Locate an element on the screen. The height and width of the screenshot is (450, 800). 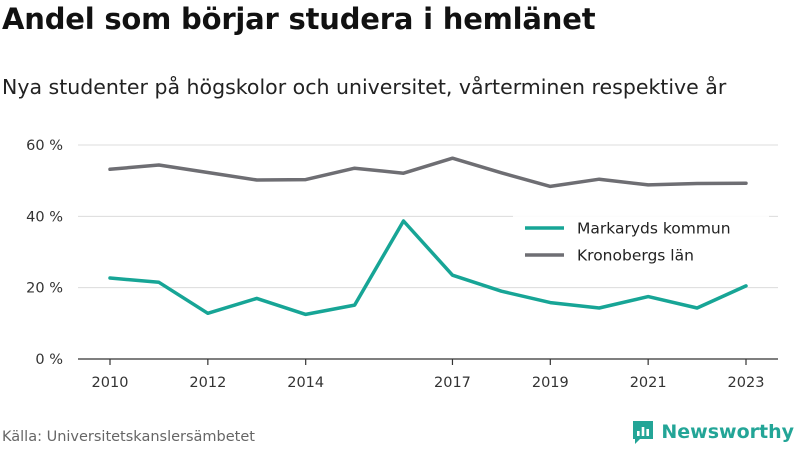
newsworthy-chart-bubble-icon is located at coordinates (643, 432).